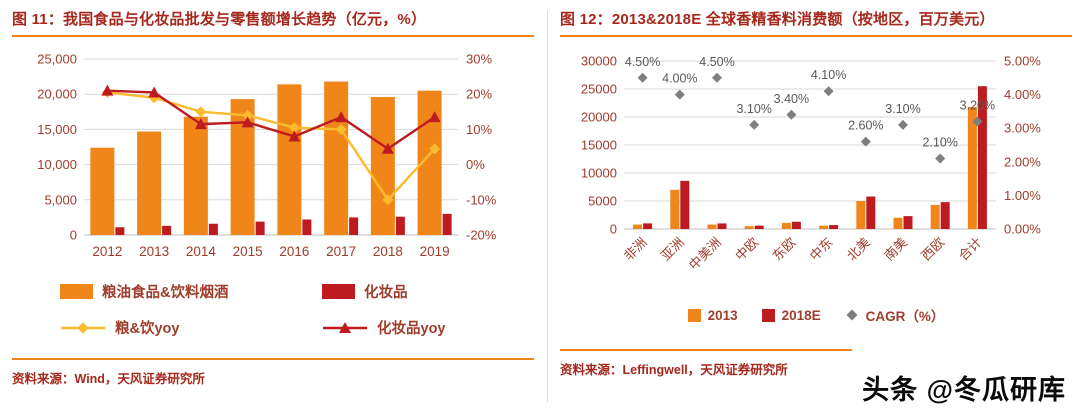 The image size is (1080, 415). What do you see at coordinates (801, 315) in the screenshot?
I see `legend-label: 2018E` at bounding box center [801, 315].